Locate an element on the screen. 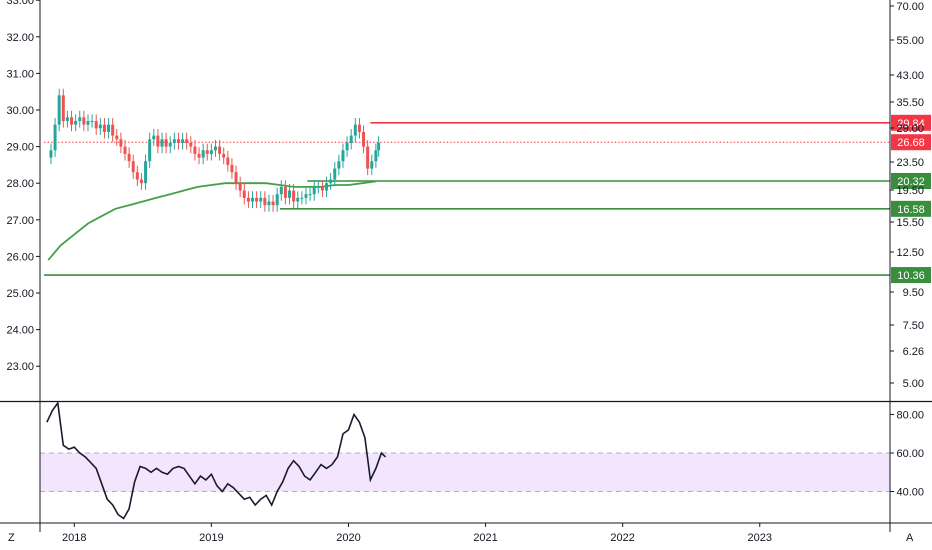 The height and width of the screenshot is (550, 932). time-tick-label: 2023 is located at coordinates (760, 538).